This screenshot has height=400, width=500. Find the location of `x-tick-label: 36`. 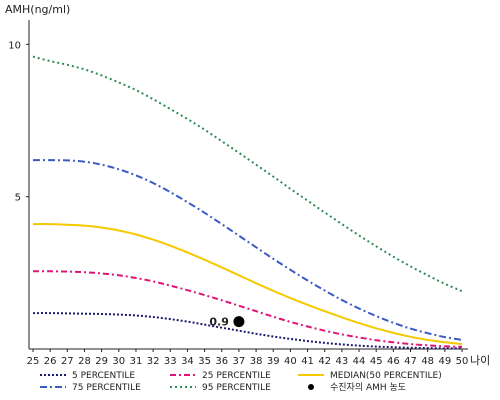

x-tick-label: 36 is located at coordinates (221, 361).